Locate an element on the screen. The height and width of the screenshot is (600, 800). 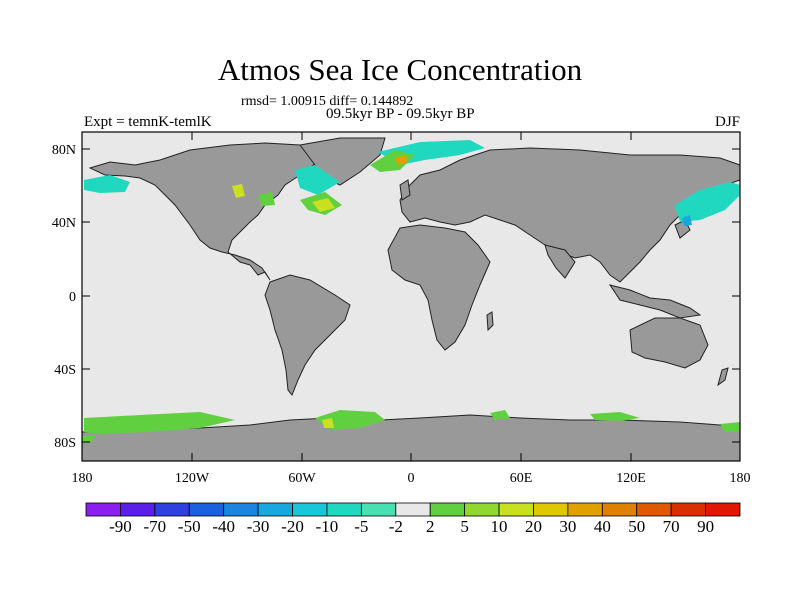
colorbar-label: 5 is located at coordinates (464, 526).